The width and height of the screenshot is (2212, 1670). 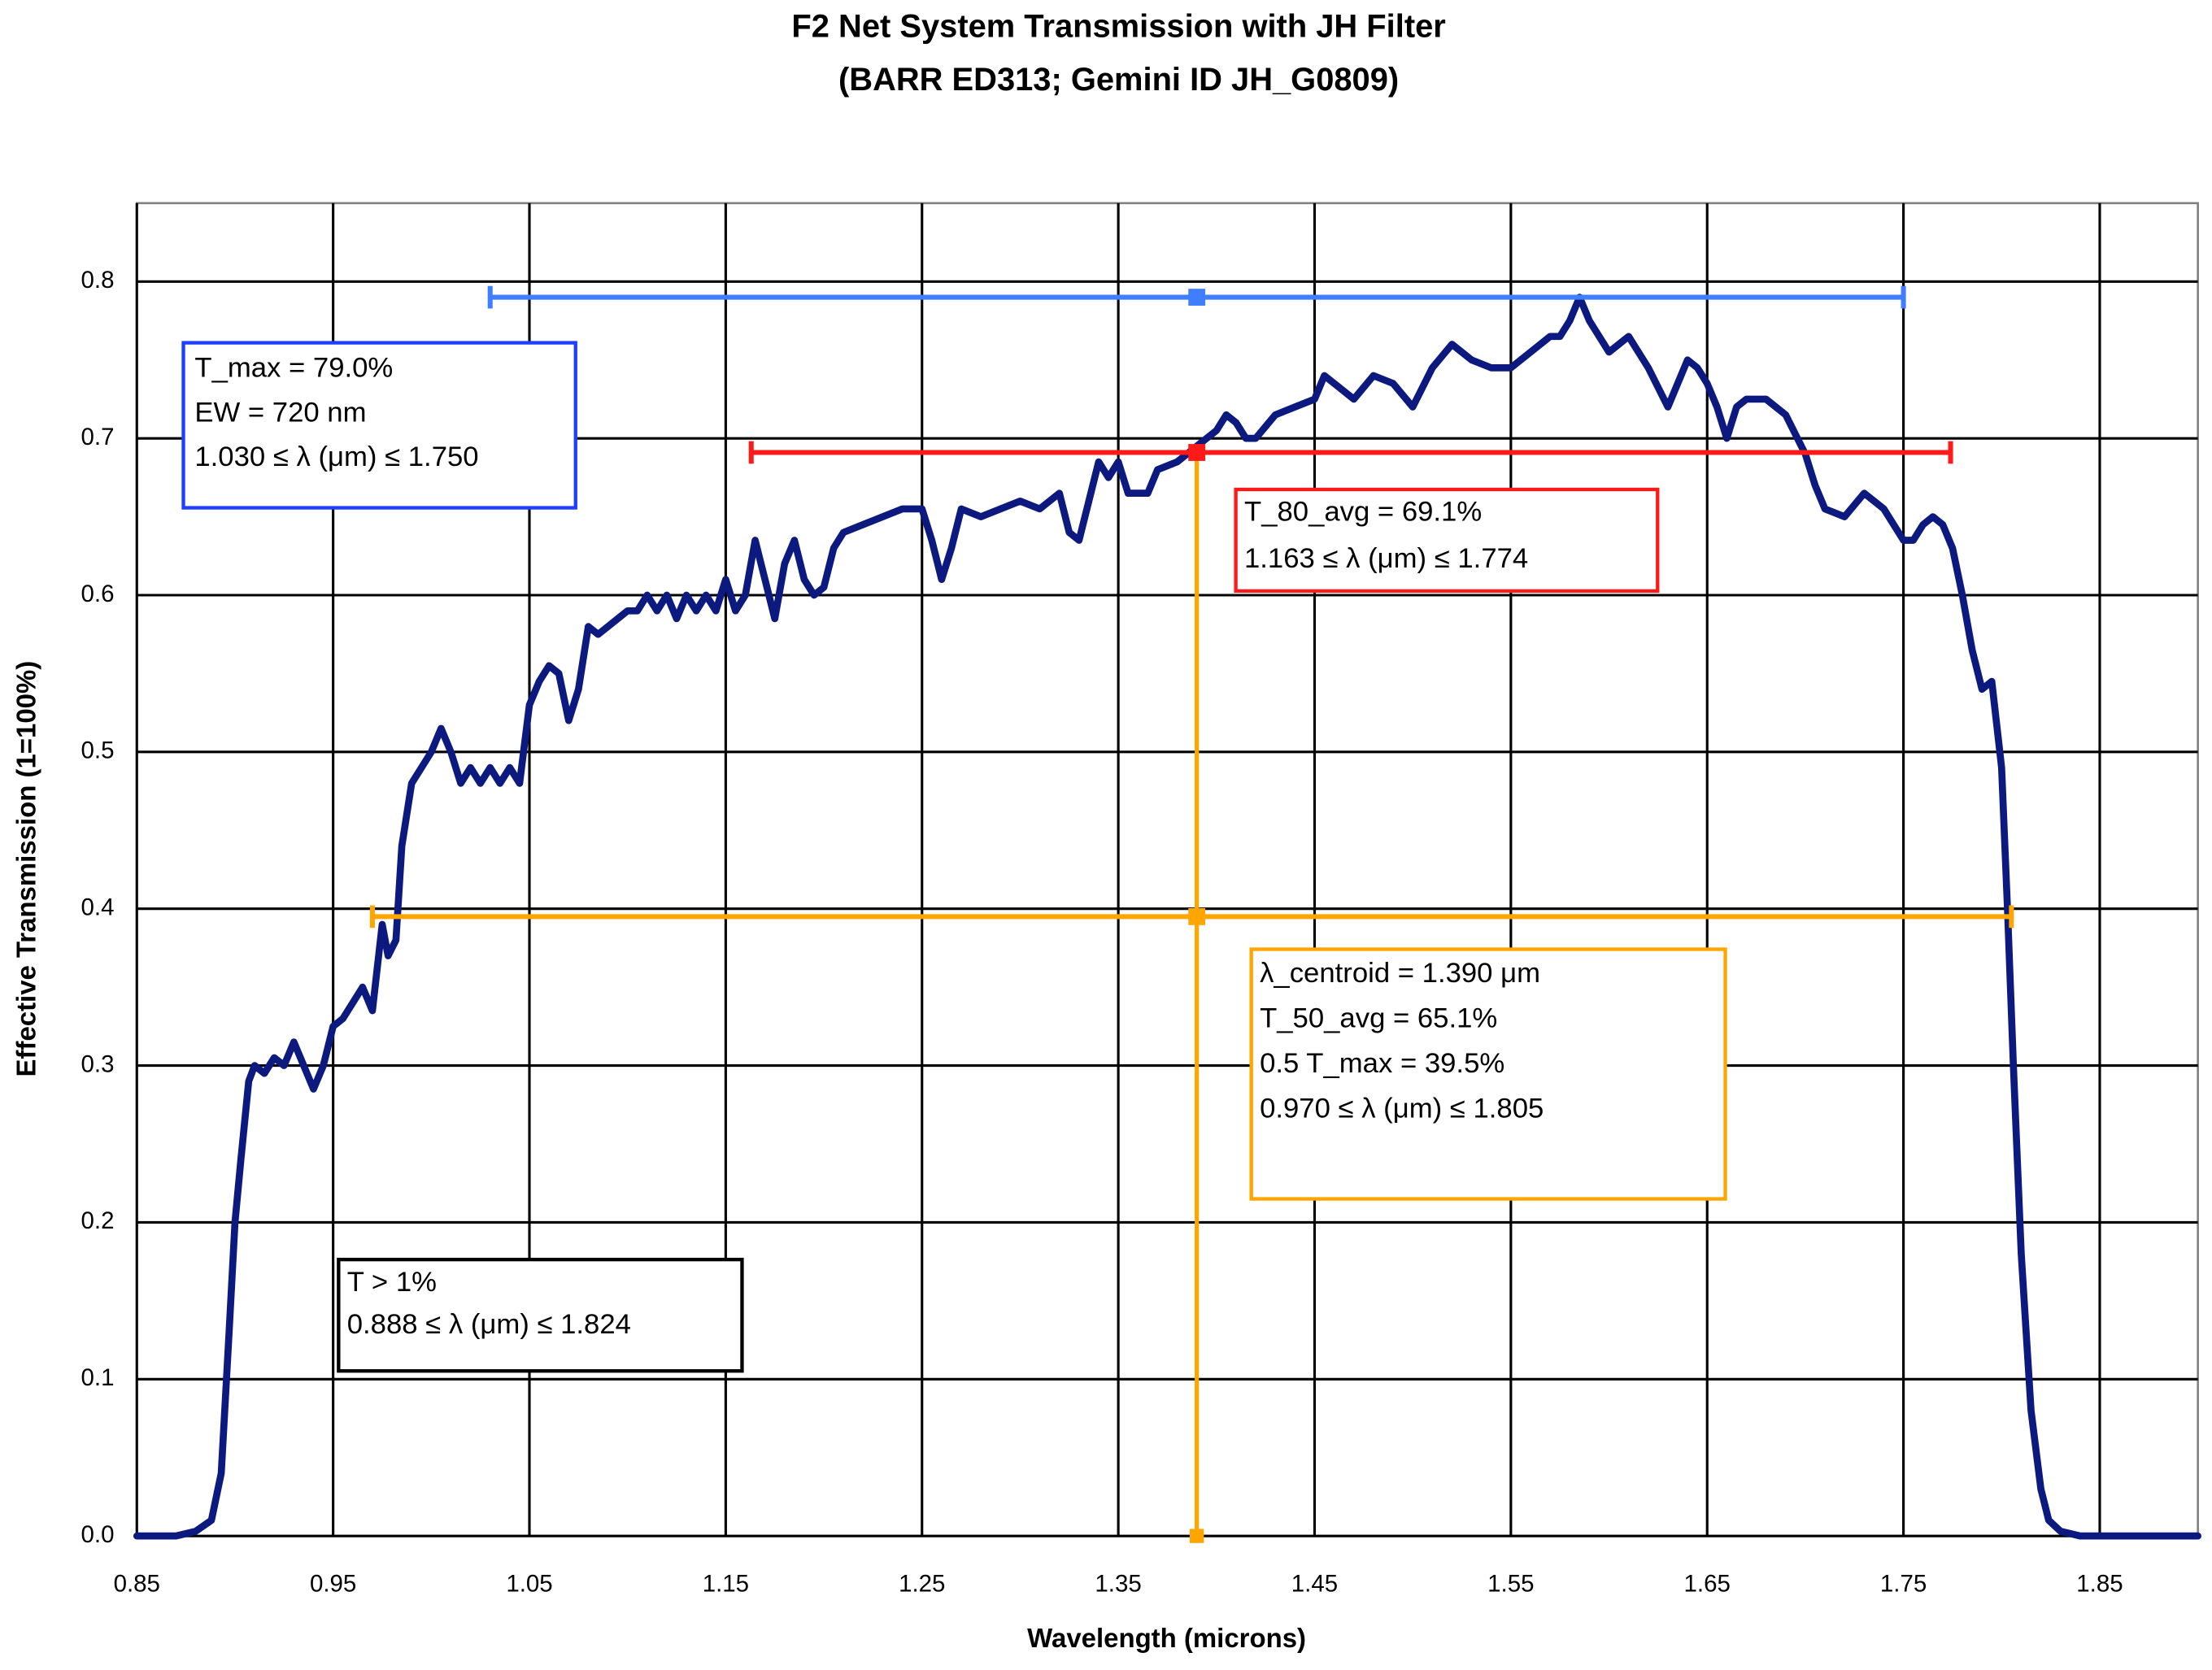 What do you see at coordinates (98, 907) in the screenshot?
I see `y-tick-label: 0.4` at bounding box center [98, 907].